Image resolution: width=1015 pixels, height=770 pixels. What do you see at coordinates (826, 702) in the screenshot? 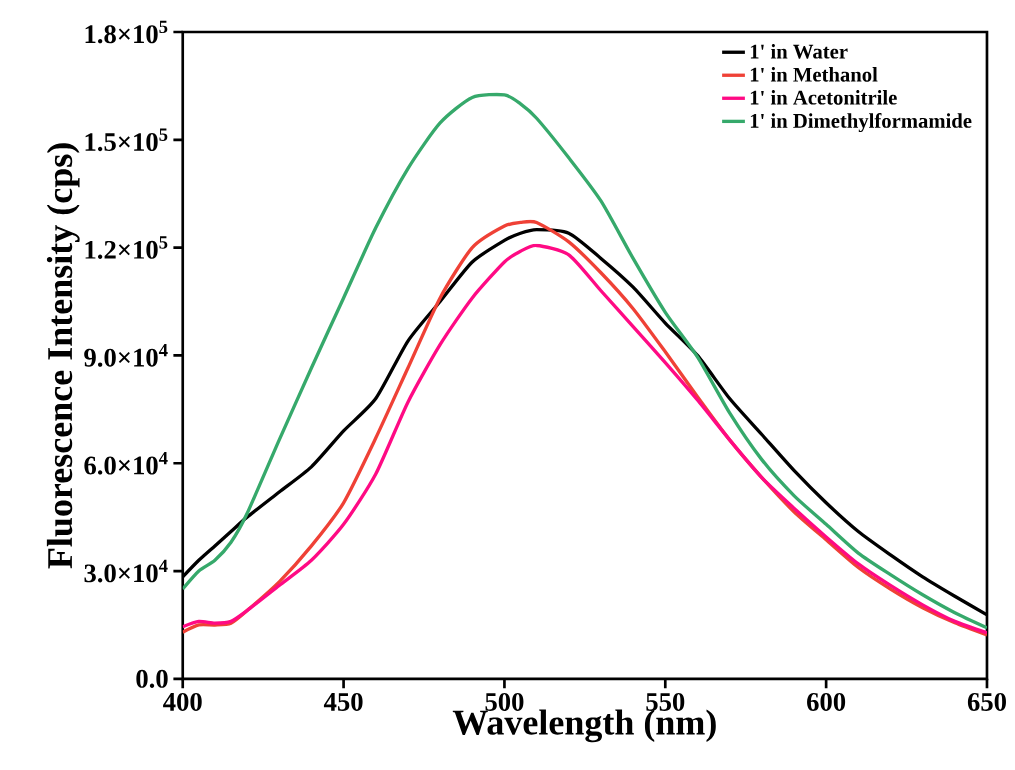
I see `x-tick-label: 600` at bounding box center [826, 702].